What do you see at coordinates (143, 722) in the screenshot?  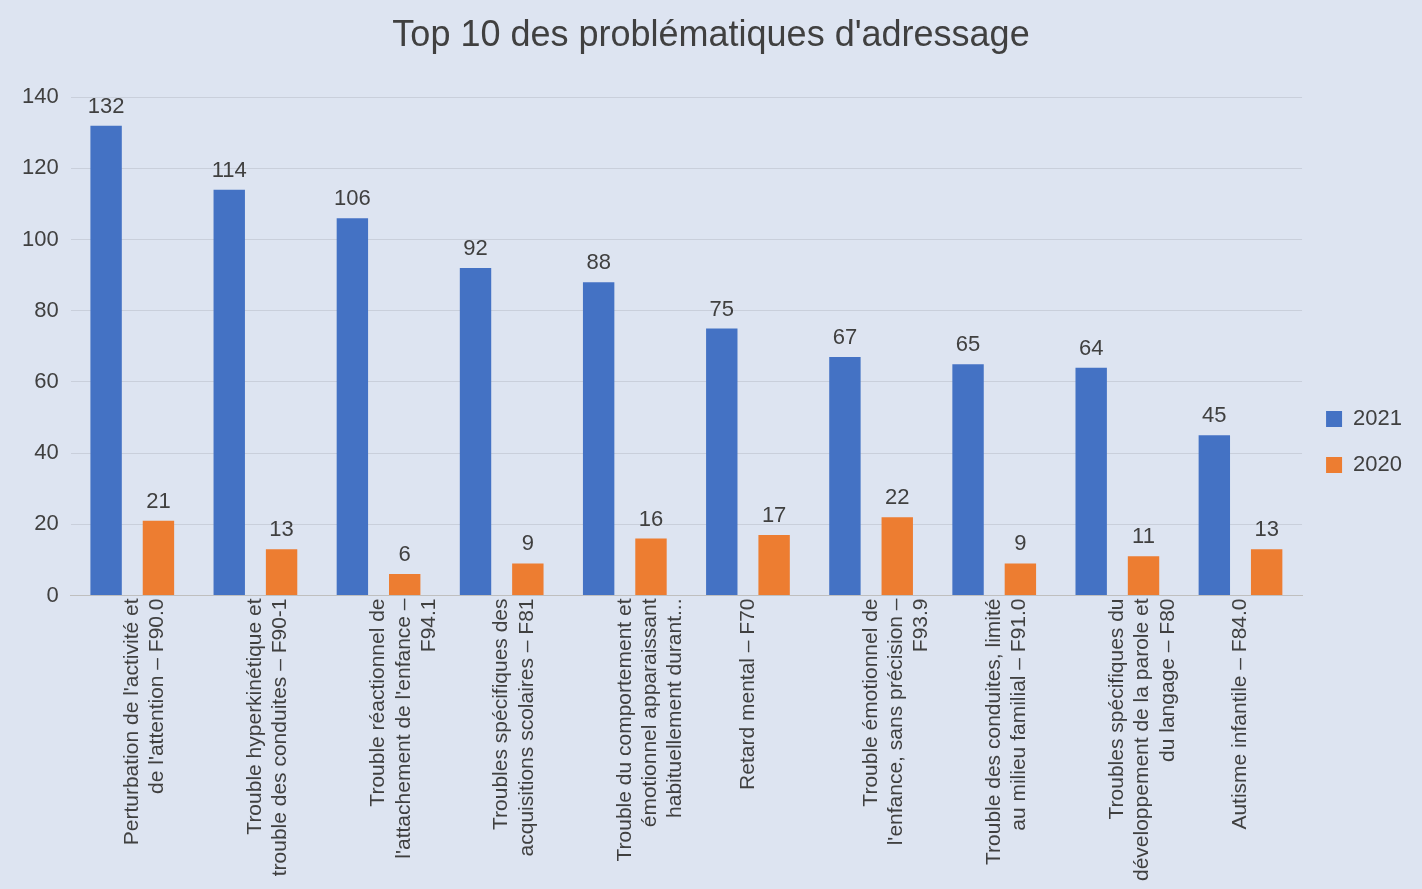 I see `x-tick-label: Perturbation de l'activité et de l'attention – F90.0` at bounding box center [143, 722].